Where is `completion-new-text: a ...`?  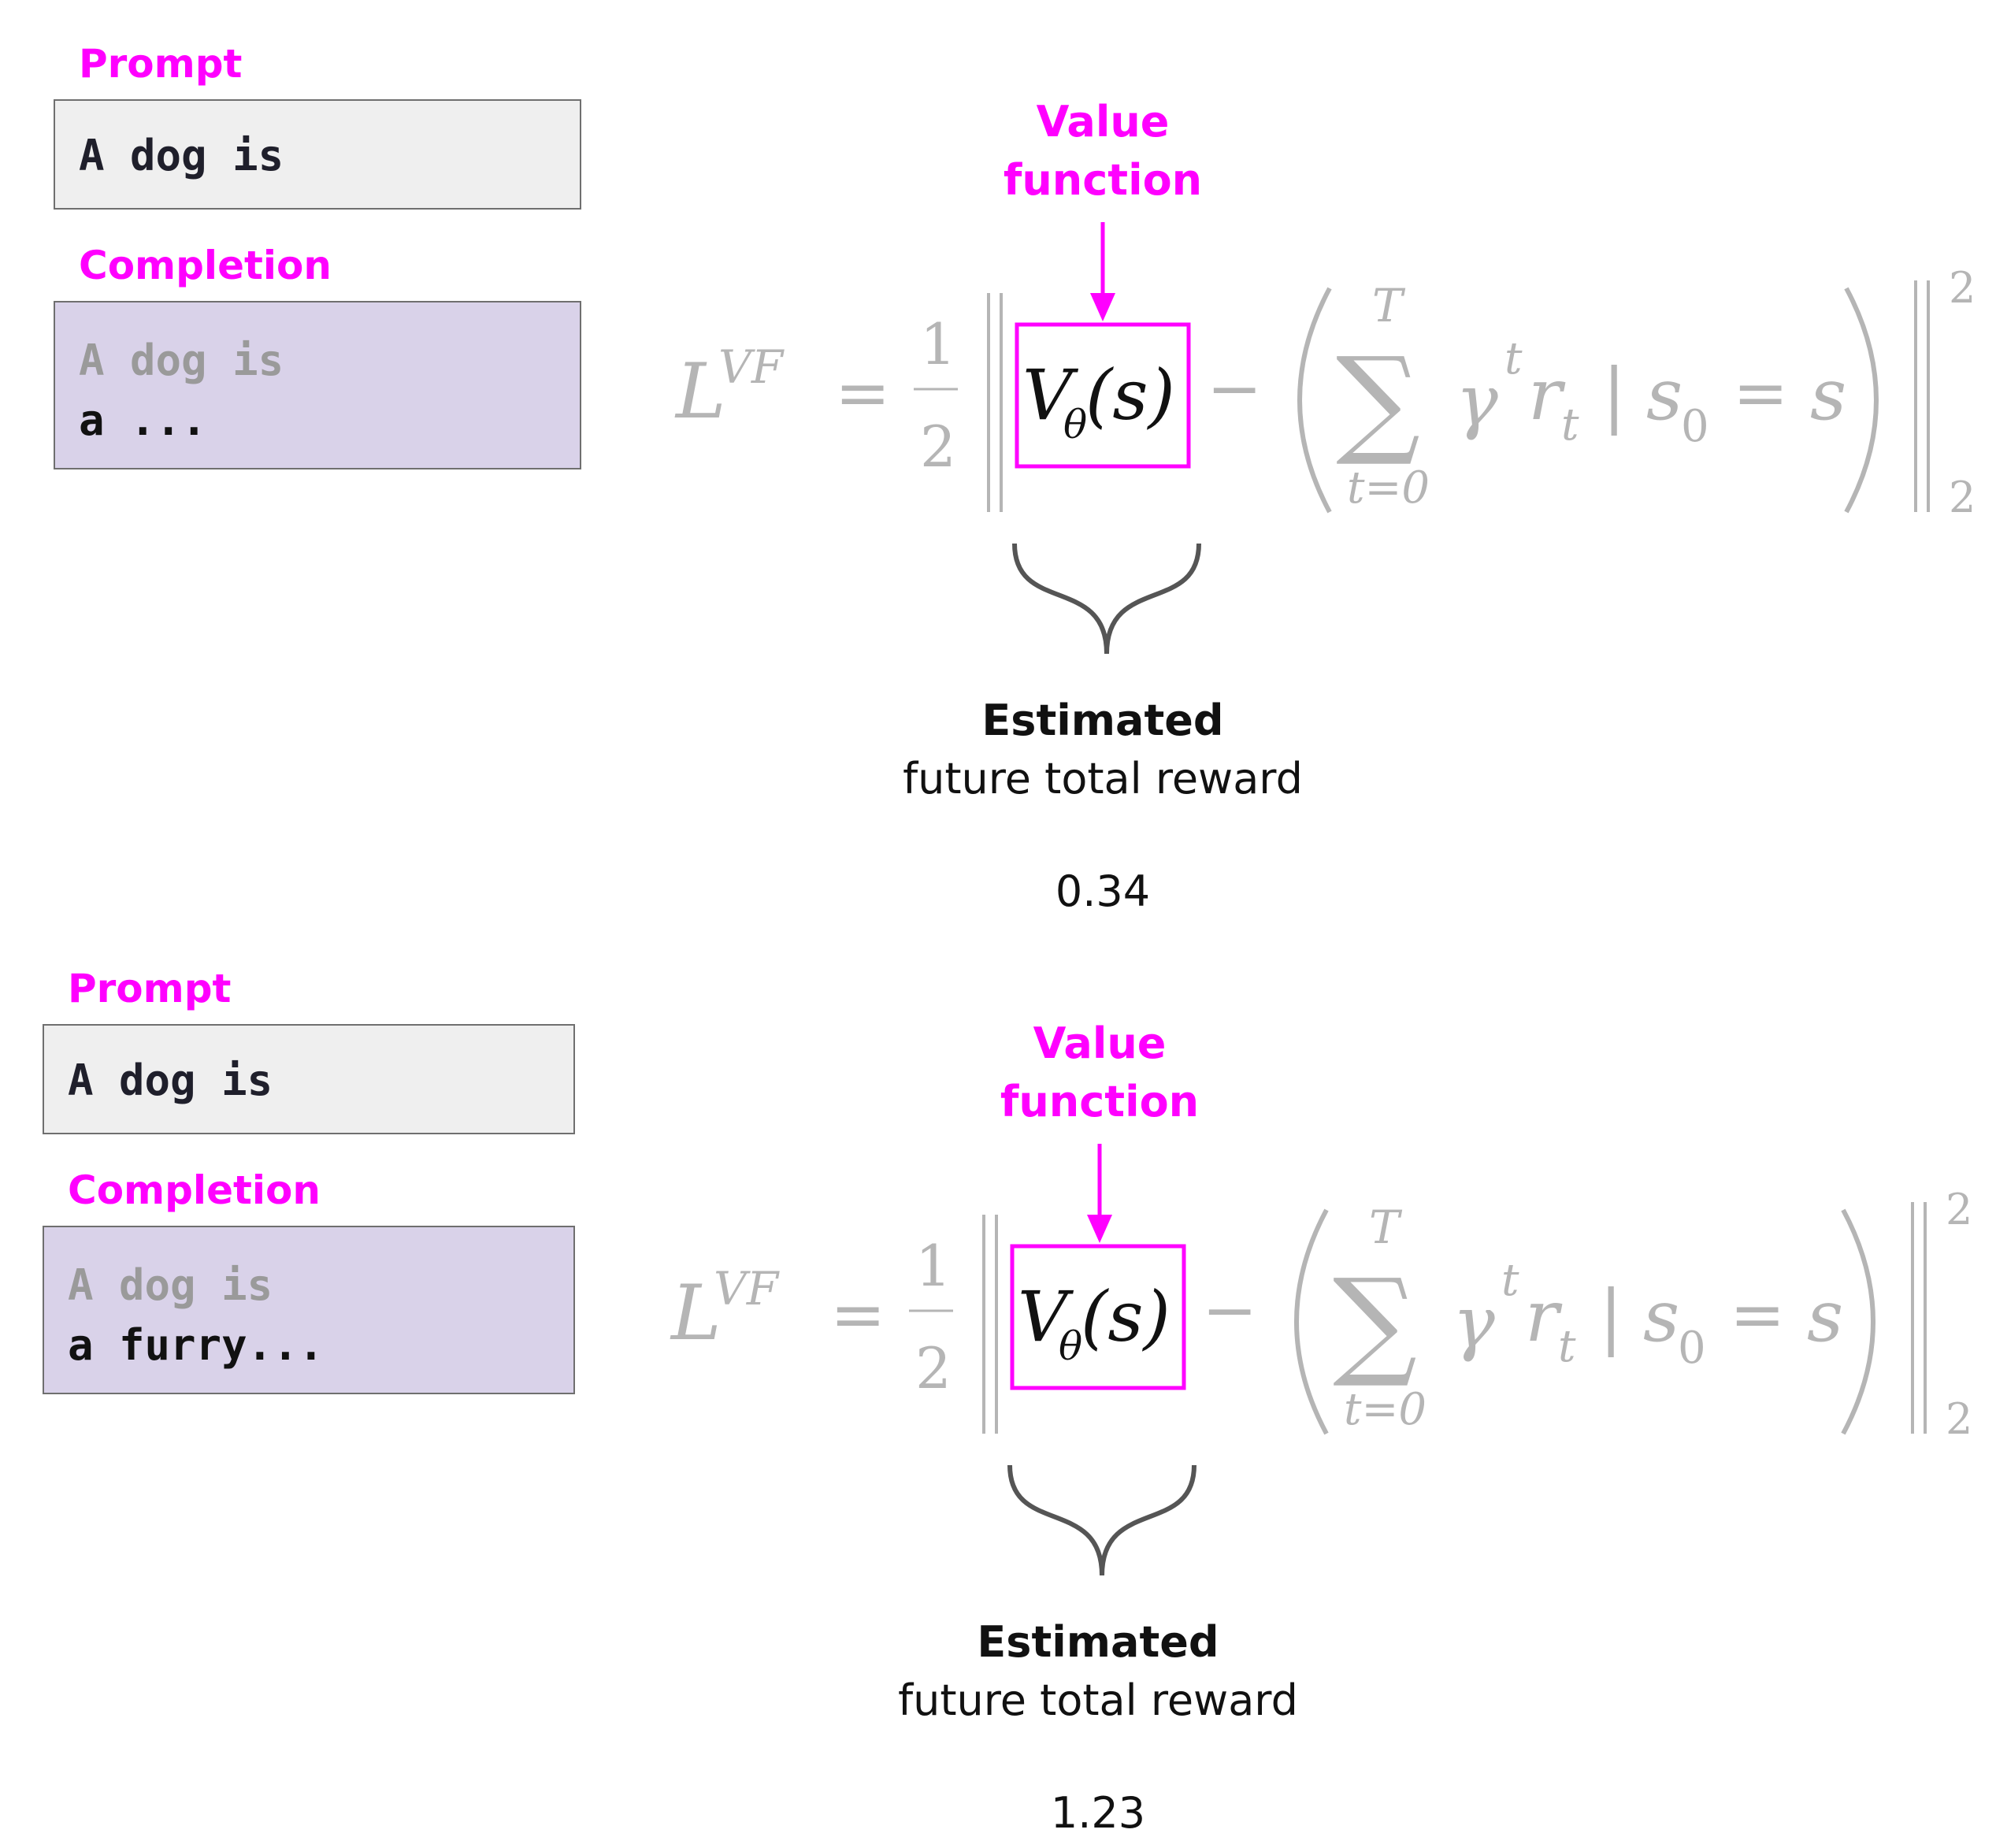
completion-new-text: a ... is located at coordinates (143, 420).